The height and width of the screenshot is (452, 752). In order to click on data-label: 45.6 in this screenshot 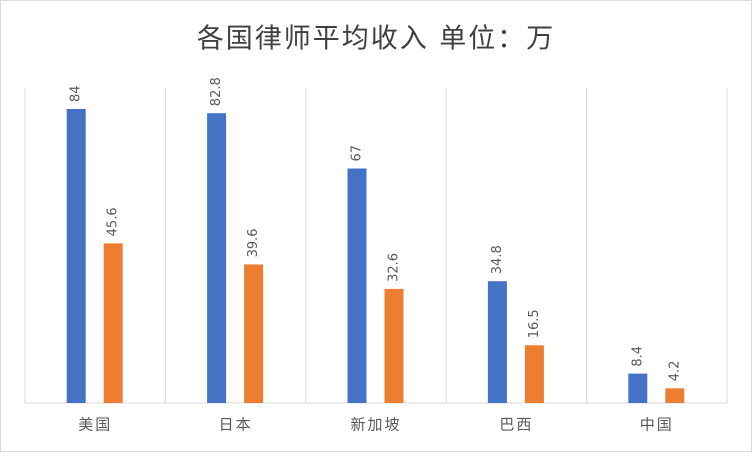, I will do `click(113, 221)`.